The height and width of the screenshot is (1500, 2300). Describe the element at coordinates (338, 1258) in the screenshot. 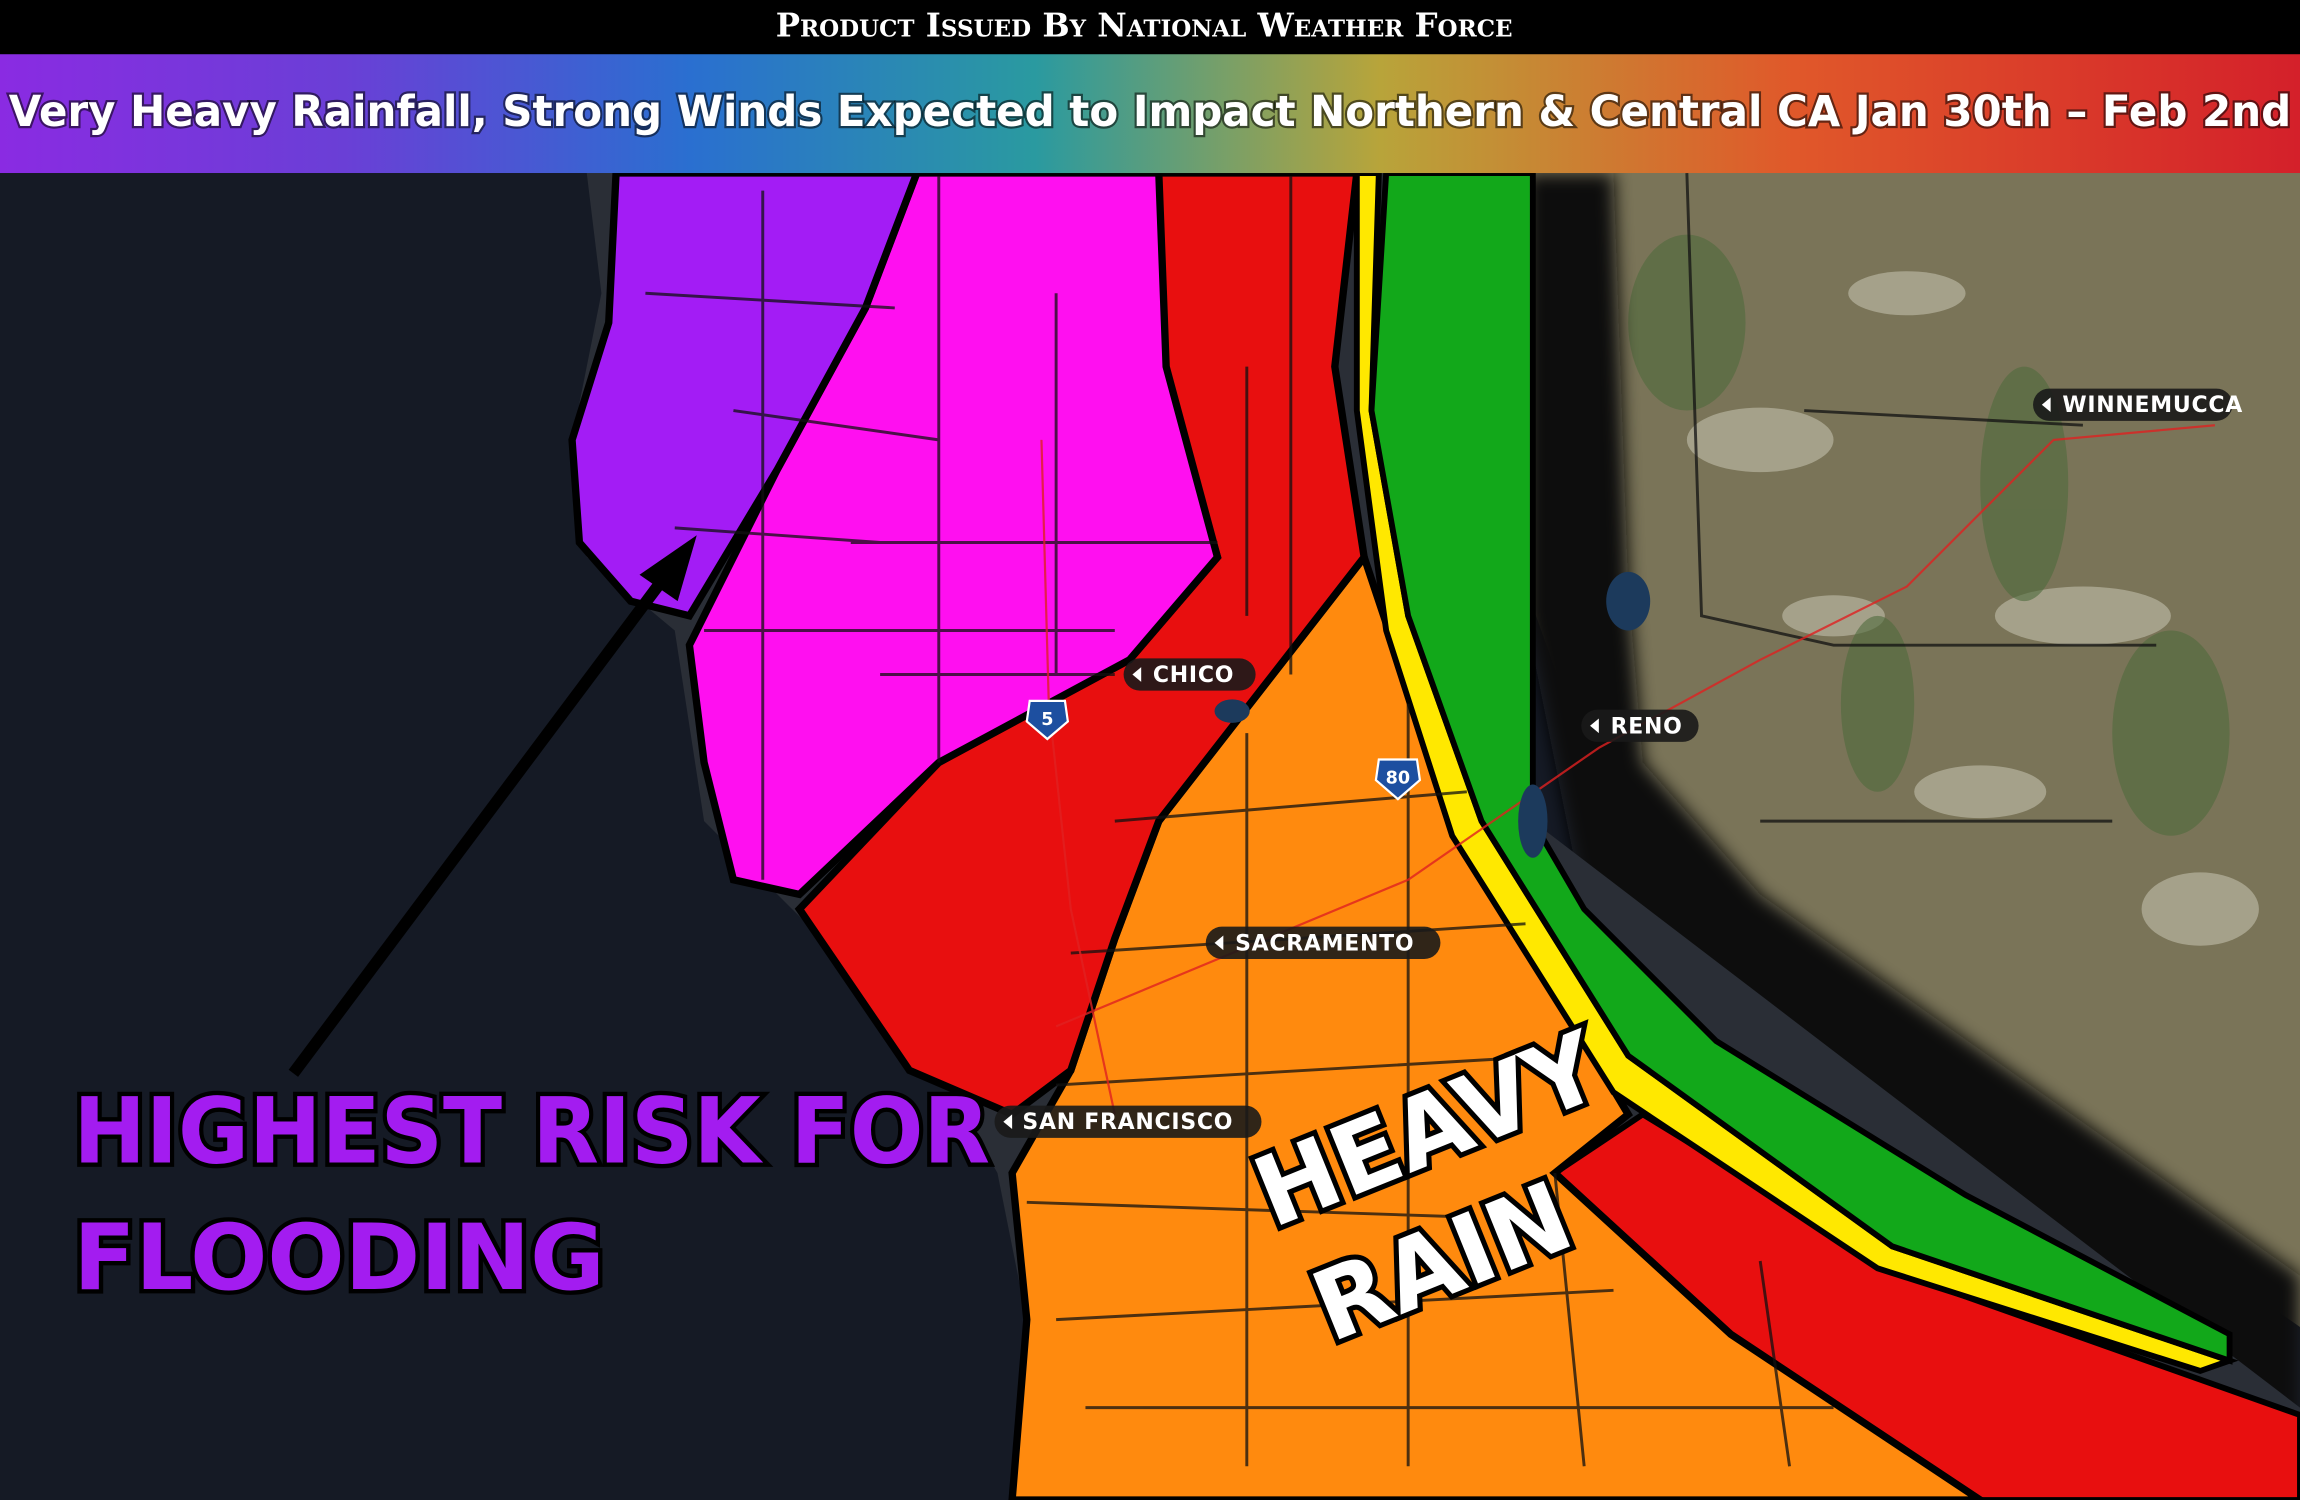

I see `flood-risk-text: FLOODING` at that location.